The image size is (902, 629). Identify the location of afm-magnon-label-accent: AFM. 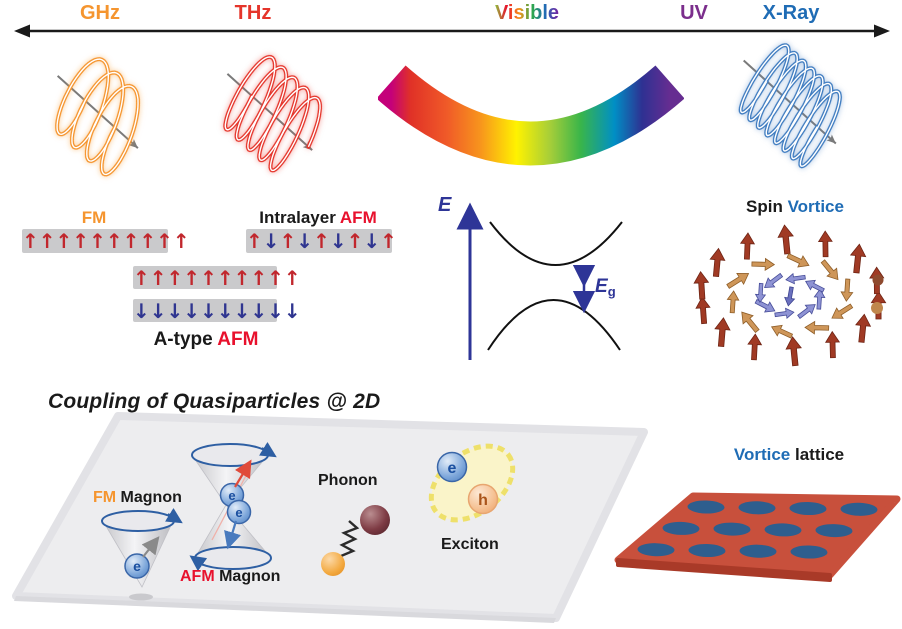
(197, 576).